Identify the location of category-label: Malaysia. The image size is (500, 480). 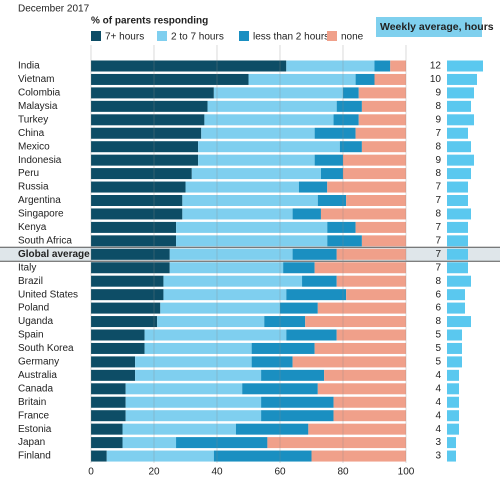
(38, 106).